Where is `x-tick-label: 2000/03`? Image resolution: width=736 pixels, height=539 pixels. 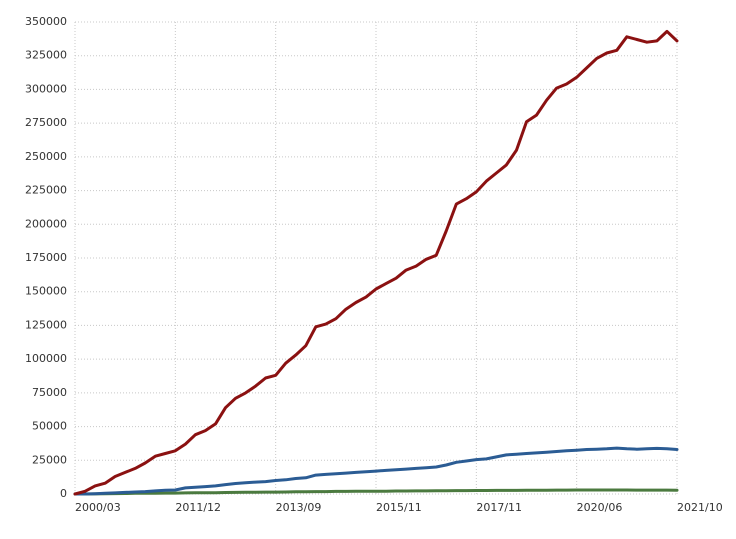
x-tick-label: 2000/03 is located at coordinates (98, 507).